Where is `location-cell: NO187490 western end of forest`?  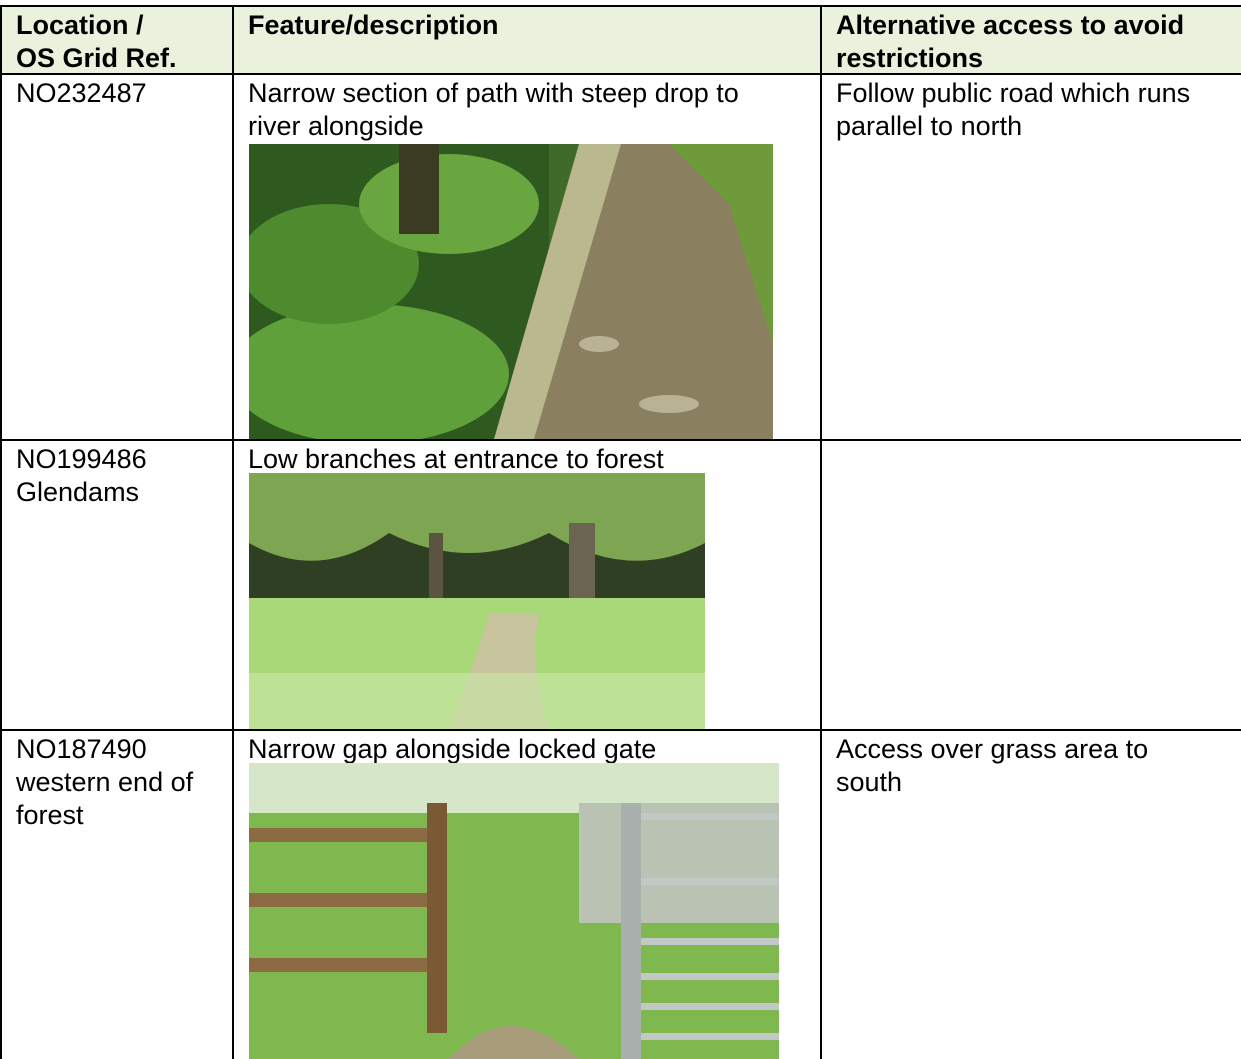 location-cell: NO187490 western end of forest is located at coordinates (117, 894).